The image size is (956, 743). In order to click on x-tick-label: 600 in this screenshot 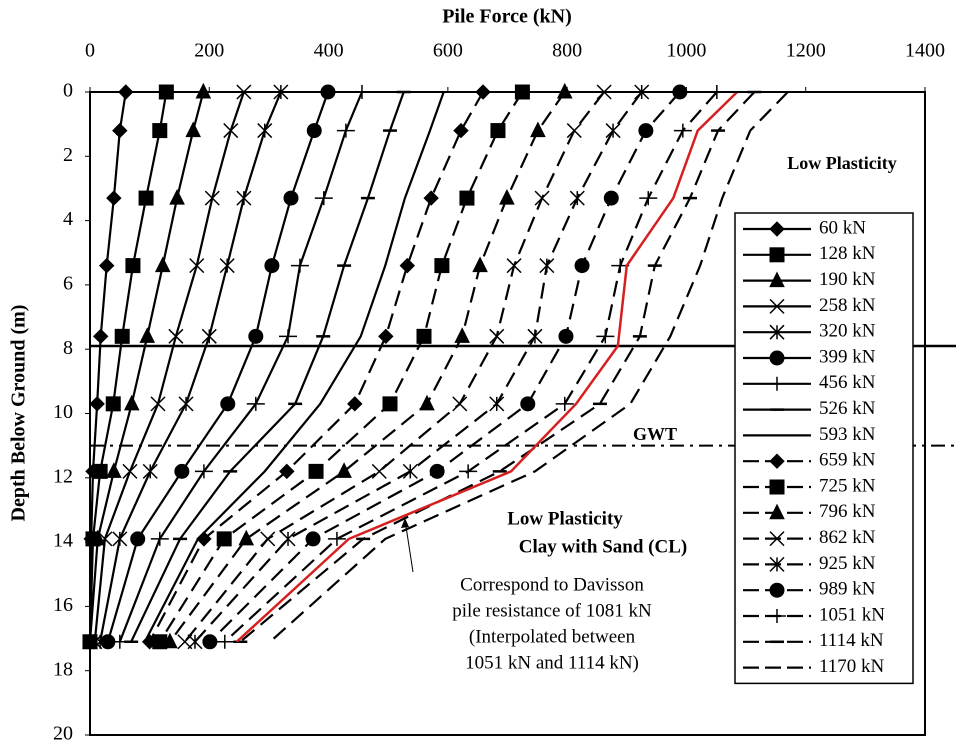, I will do `click(448, 51)`.